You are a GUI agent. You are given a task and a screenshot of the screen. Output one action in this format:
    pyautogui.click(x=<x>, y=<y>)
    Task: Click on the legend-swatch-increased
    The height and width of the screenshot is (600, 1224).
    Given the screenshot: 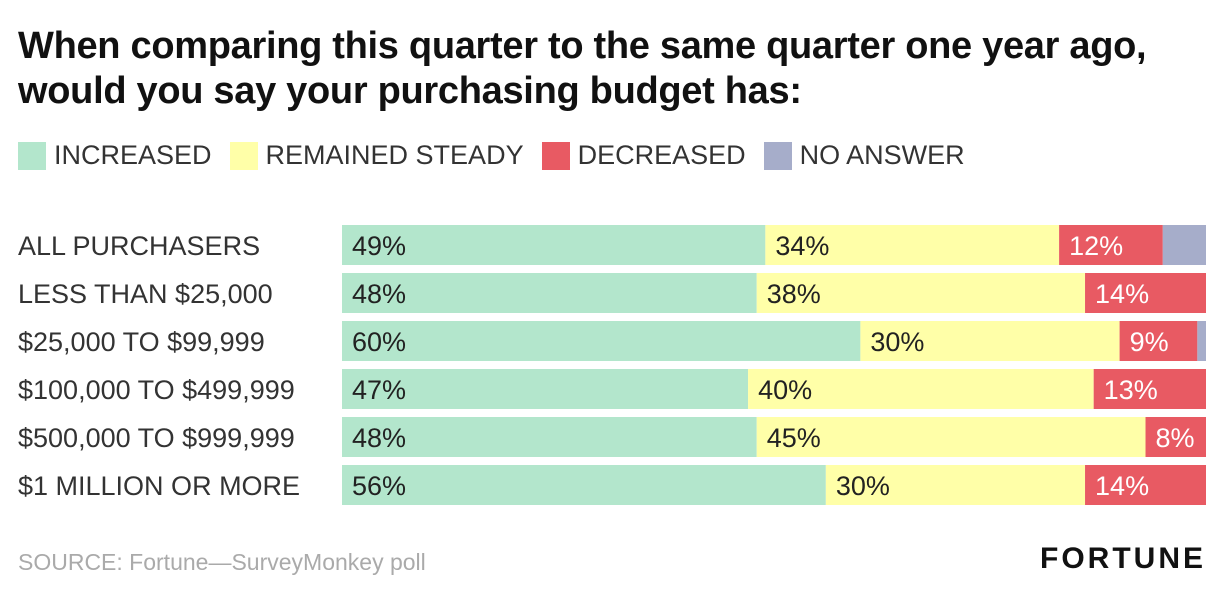 What is the action you would take?
    pyautogui.click(x=32, y=155)
    